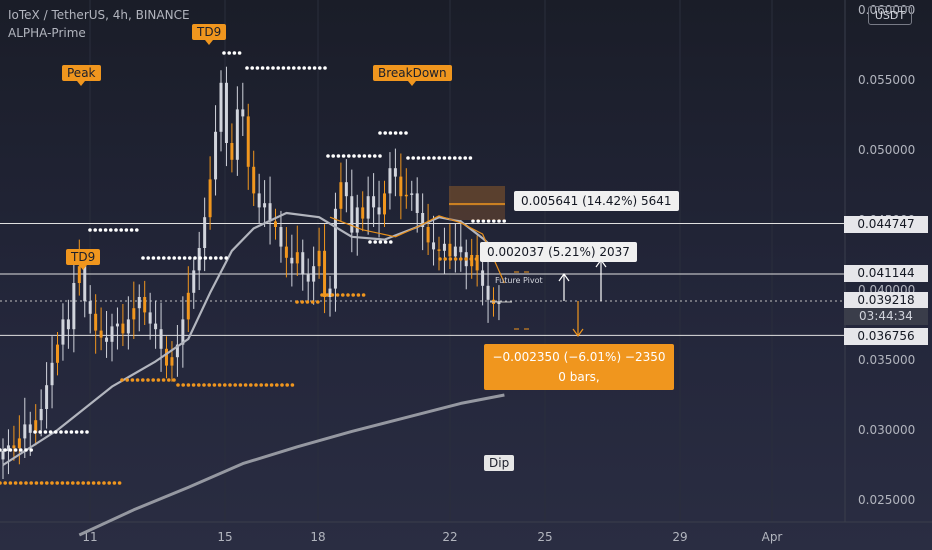 The width and height of the screenshot is (932, 550). I want to click on measure-down-box: −0.002350 (−6.01%) −2350 0 bars,, so click(579, 367).